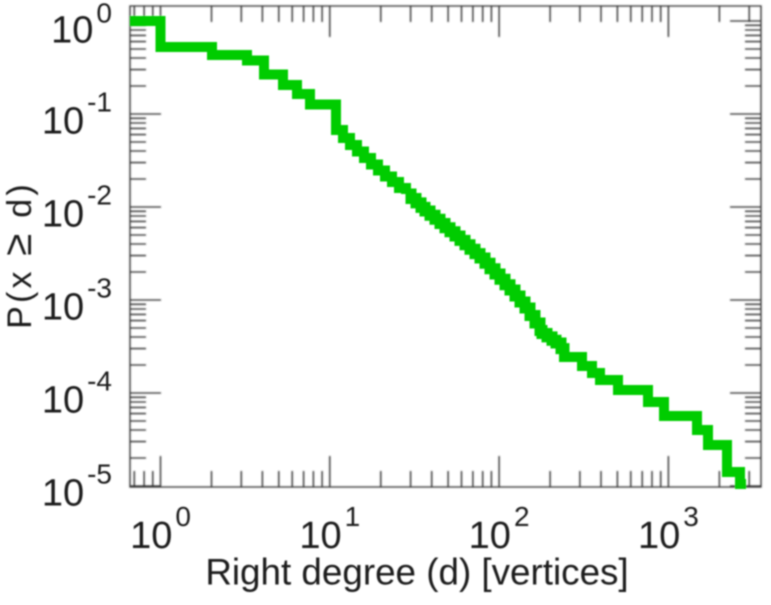 This screenshot has height=605, width=771. I want to click on svg-text: Right degree (d) [vertices], so click(416, 572).